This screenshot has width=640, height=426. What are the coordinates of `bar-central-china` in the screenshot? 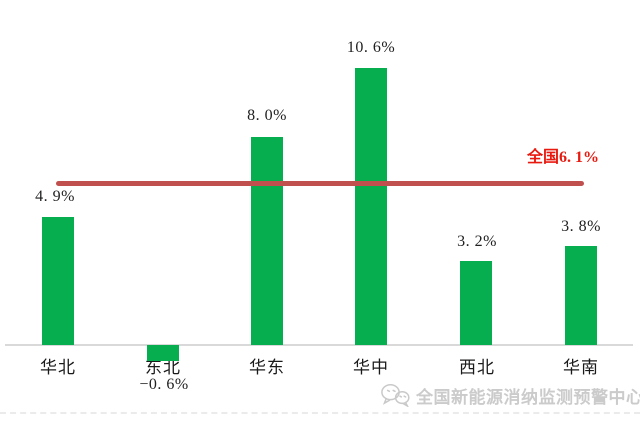 It's located at (371, 206).